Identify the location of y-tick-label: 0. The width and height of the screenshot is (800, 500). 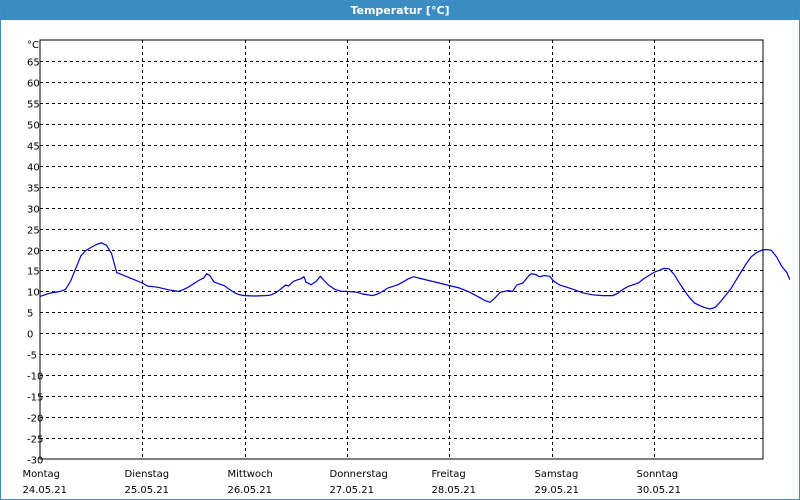
(30, 335).